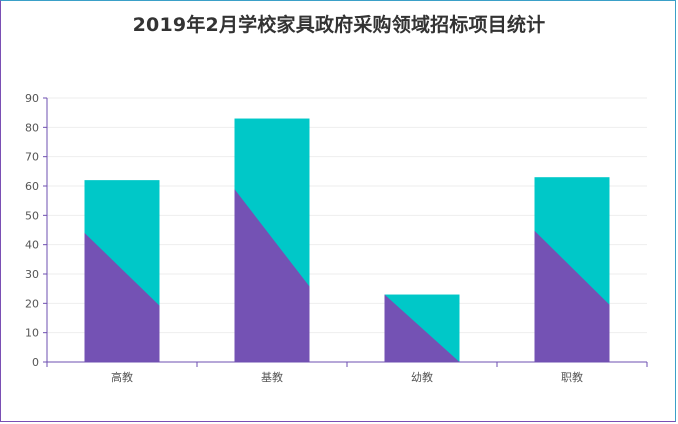  What do you see at coordinates (572, 377) in the screenshot?
I see `x-tick-label: 职教` at bounding box center [572, 377].